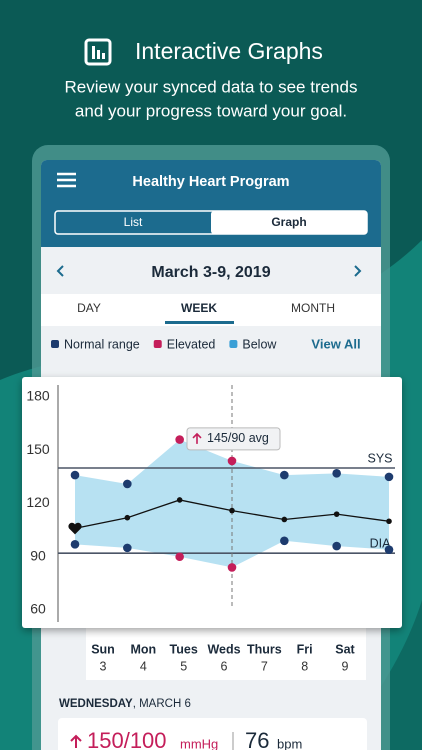 The height and width of the screenshot is (755, 422). What do you see at coordinates (289, 743) in the screenshot?
I see `hr-unit: bpm` at bounding box center [289, 743].